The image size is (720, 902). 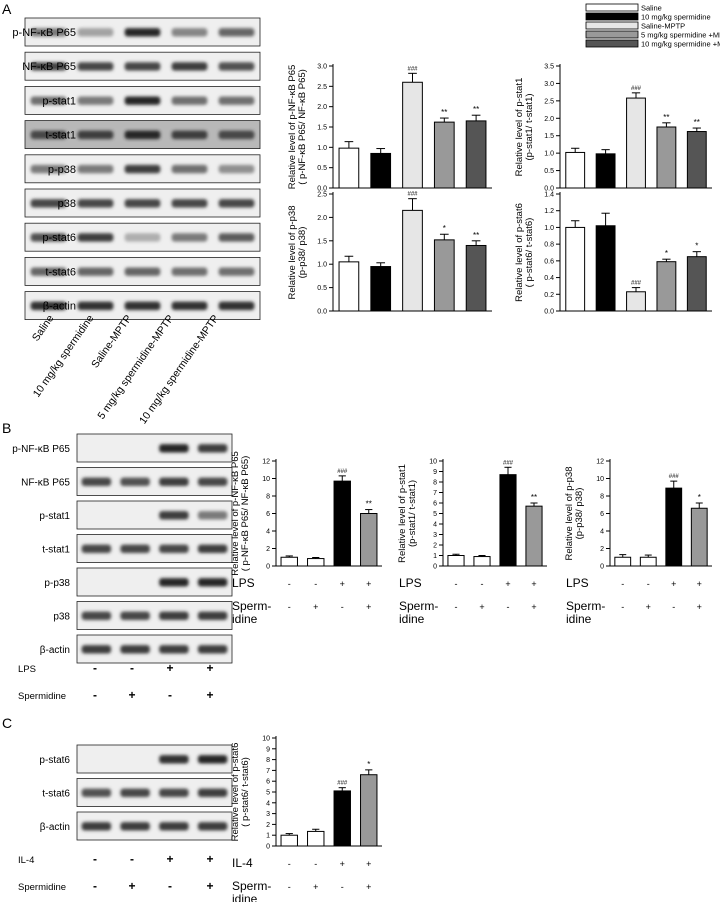 I want to click on y-tick-label: 10, so click(x=600, y=479).